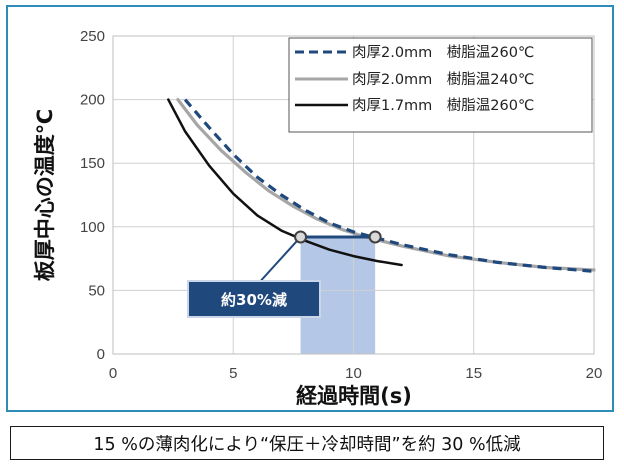  Describe the element at coordinates (354, 396) in the screenshot. I see `x-axis-label: 経過時間(s)` at that location.